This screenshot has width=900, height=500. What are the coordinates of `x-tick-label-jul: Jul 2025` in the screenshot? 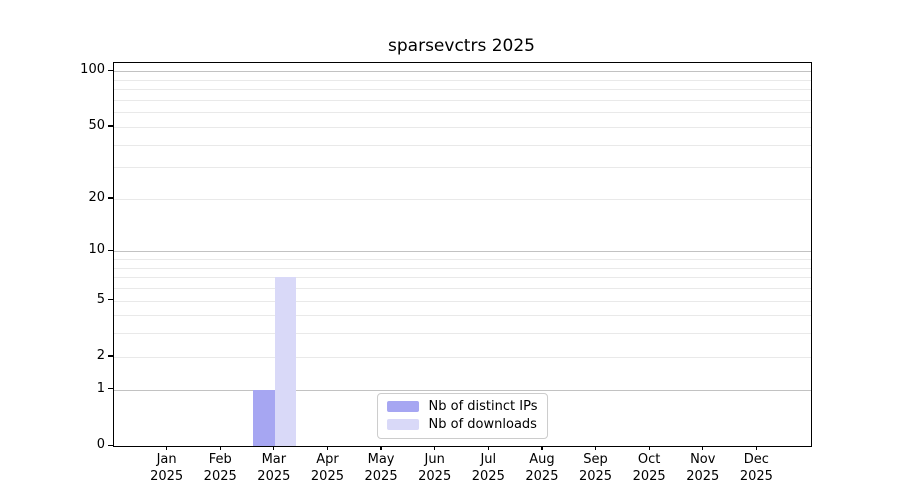 It's located at (488, 468).